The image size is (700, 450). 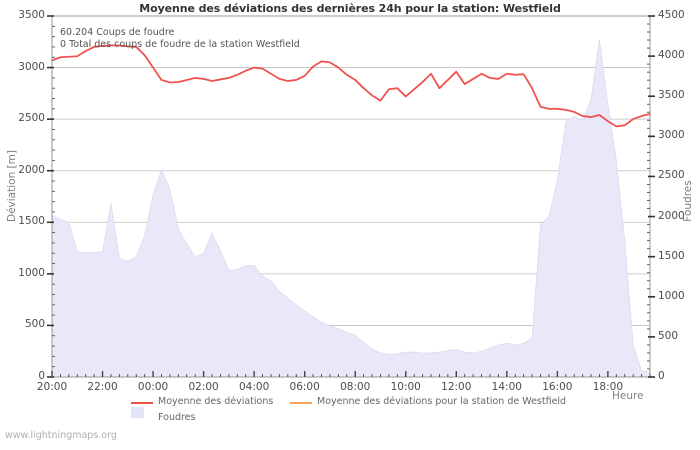 What do you see at coordinates (355, 387) in the screenshot?
I see `x-tick-08-00: 08:00` at bounding box center [355, 387].